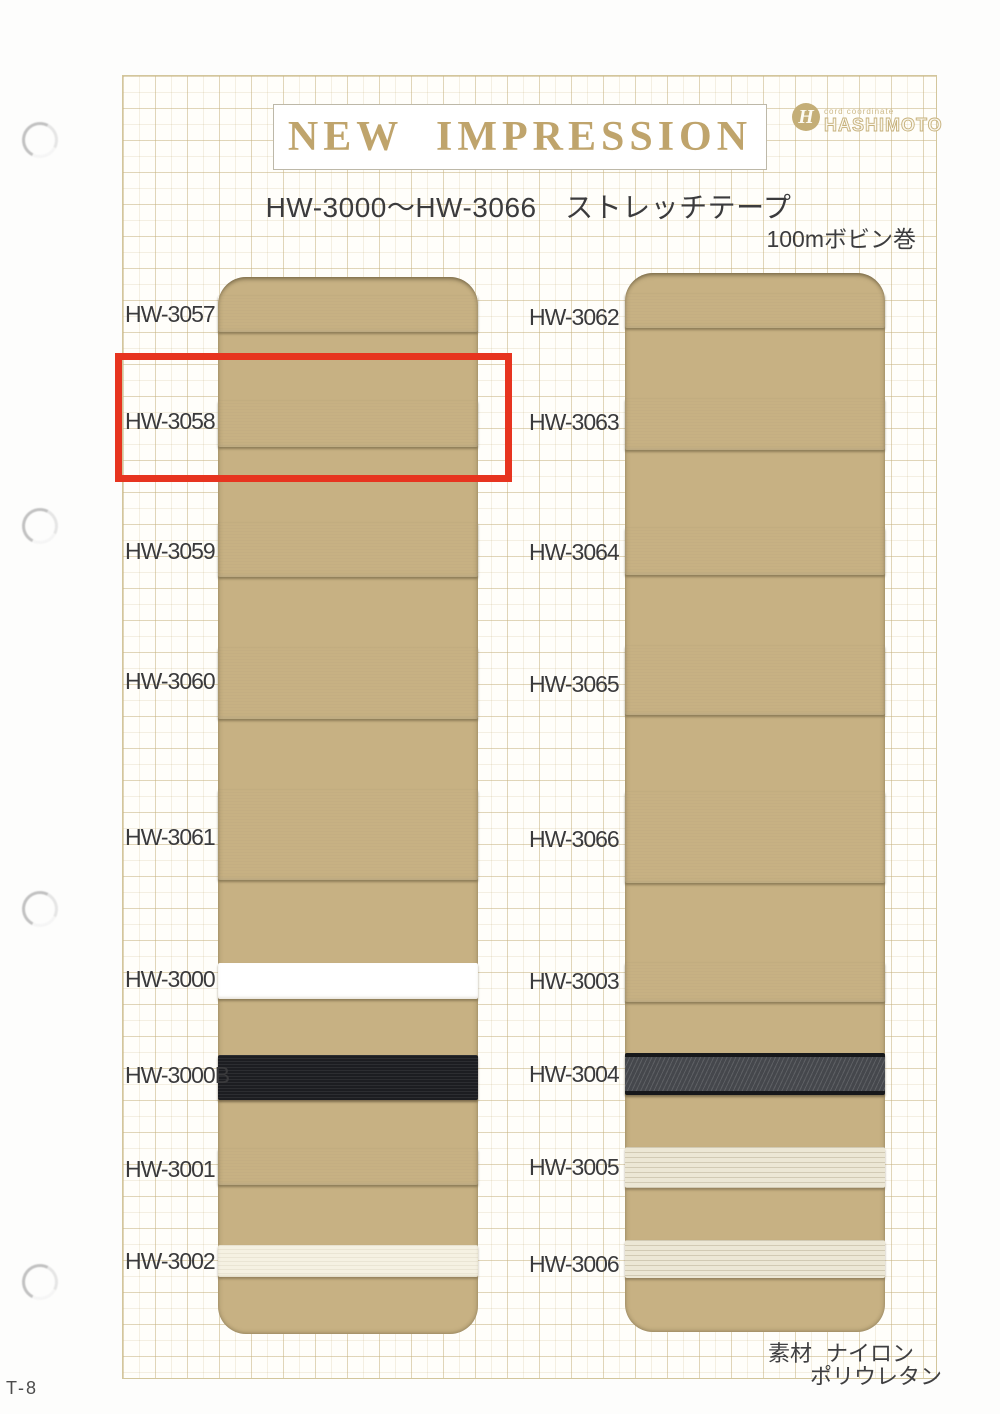 The width and height of the screenshot is (1000, 1414). I want to click on material-line: 素材 ナイロン, so click(841, 1352).